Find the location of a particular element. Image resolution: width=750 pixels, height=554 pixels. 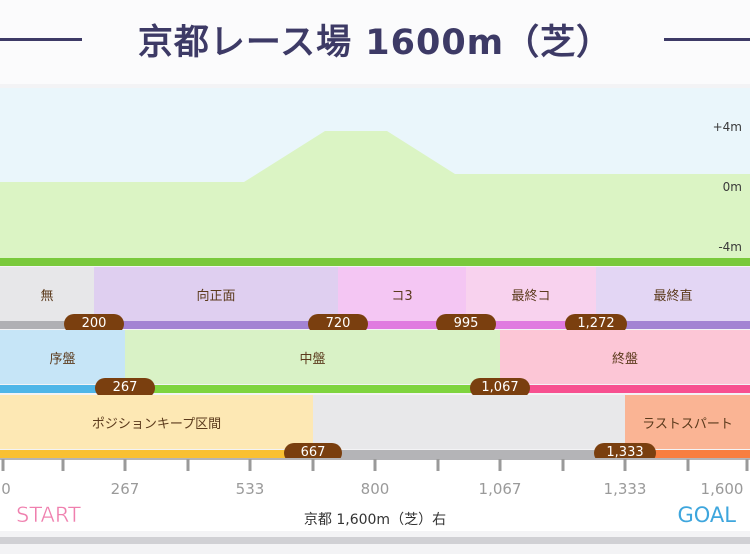

elevation-label-minus4: -4m is located at coordinates (730, 247).